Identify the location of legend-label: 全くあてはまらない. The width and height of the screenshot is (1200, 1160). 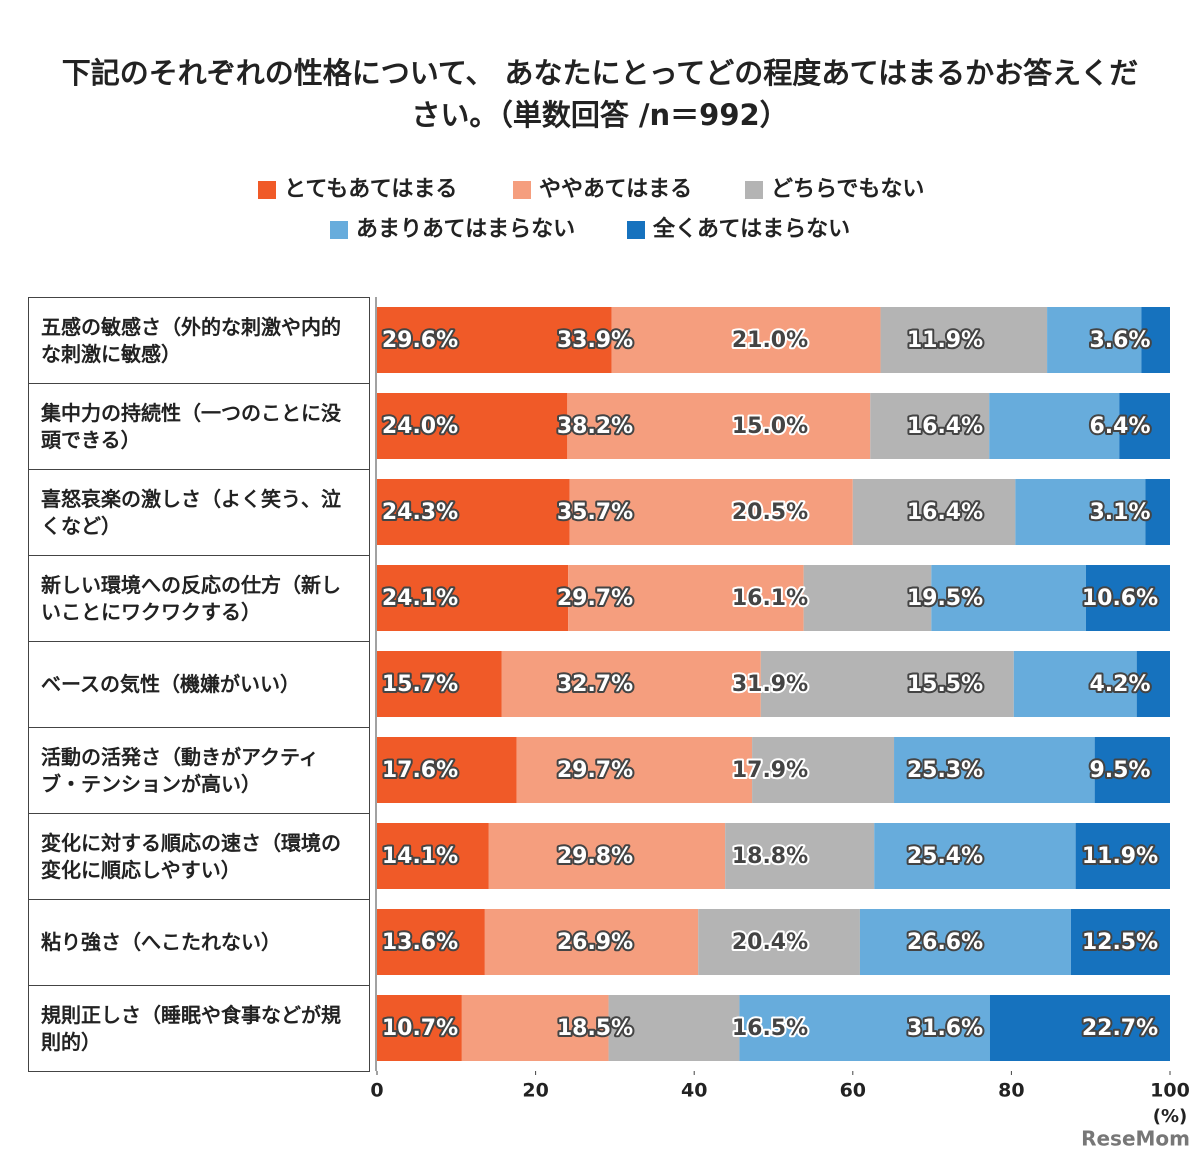
(751, 229).